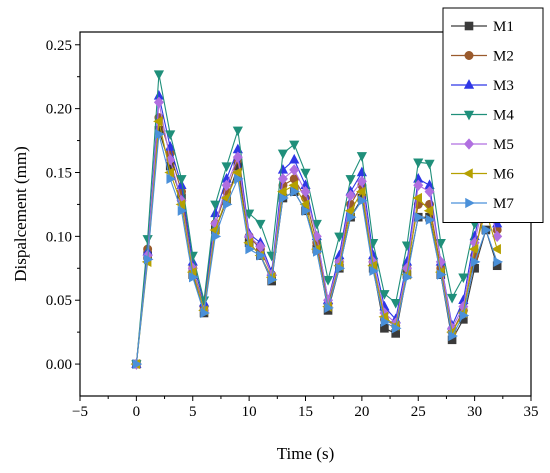 The width and height of the screenshot is (550, 473). Describe the element at coordinates (482, 57) in the screenshot. I see `legend-item: M2` at that location.